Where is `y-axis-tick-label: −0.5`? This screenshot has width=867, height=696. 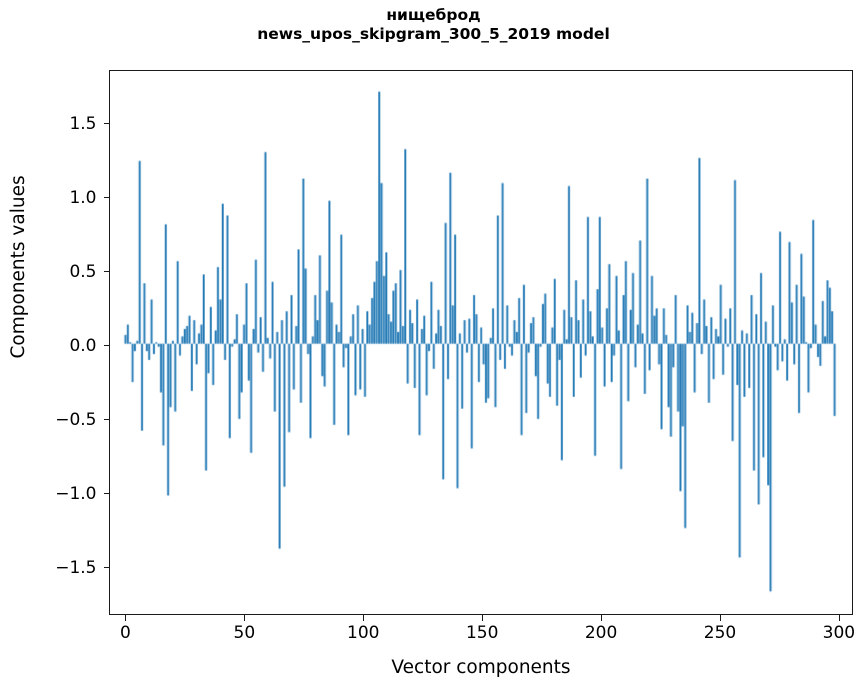
y-axis-tick-label: −0.5 is located at coordinates (76, 419).